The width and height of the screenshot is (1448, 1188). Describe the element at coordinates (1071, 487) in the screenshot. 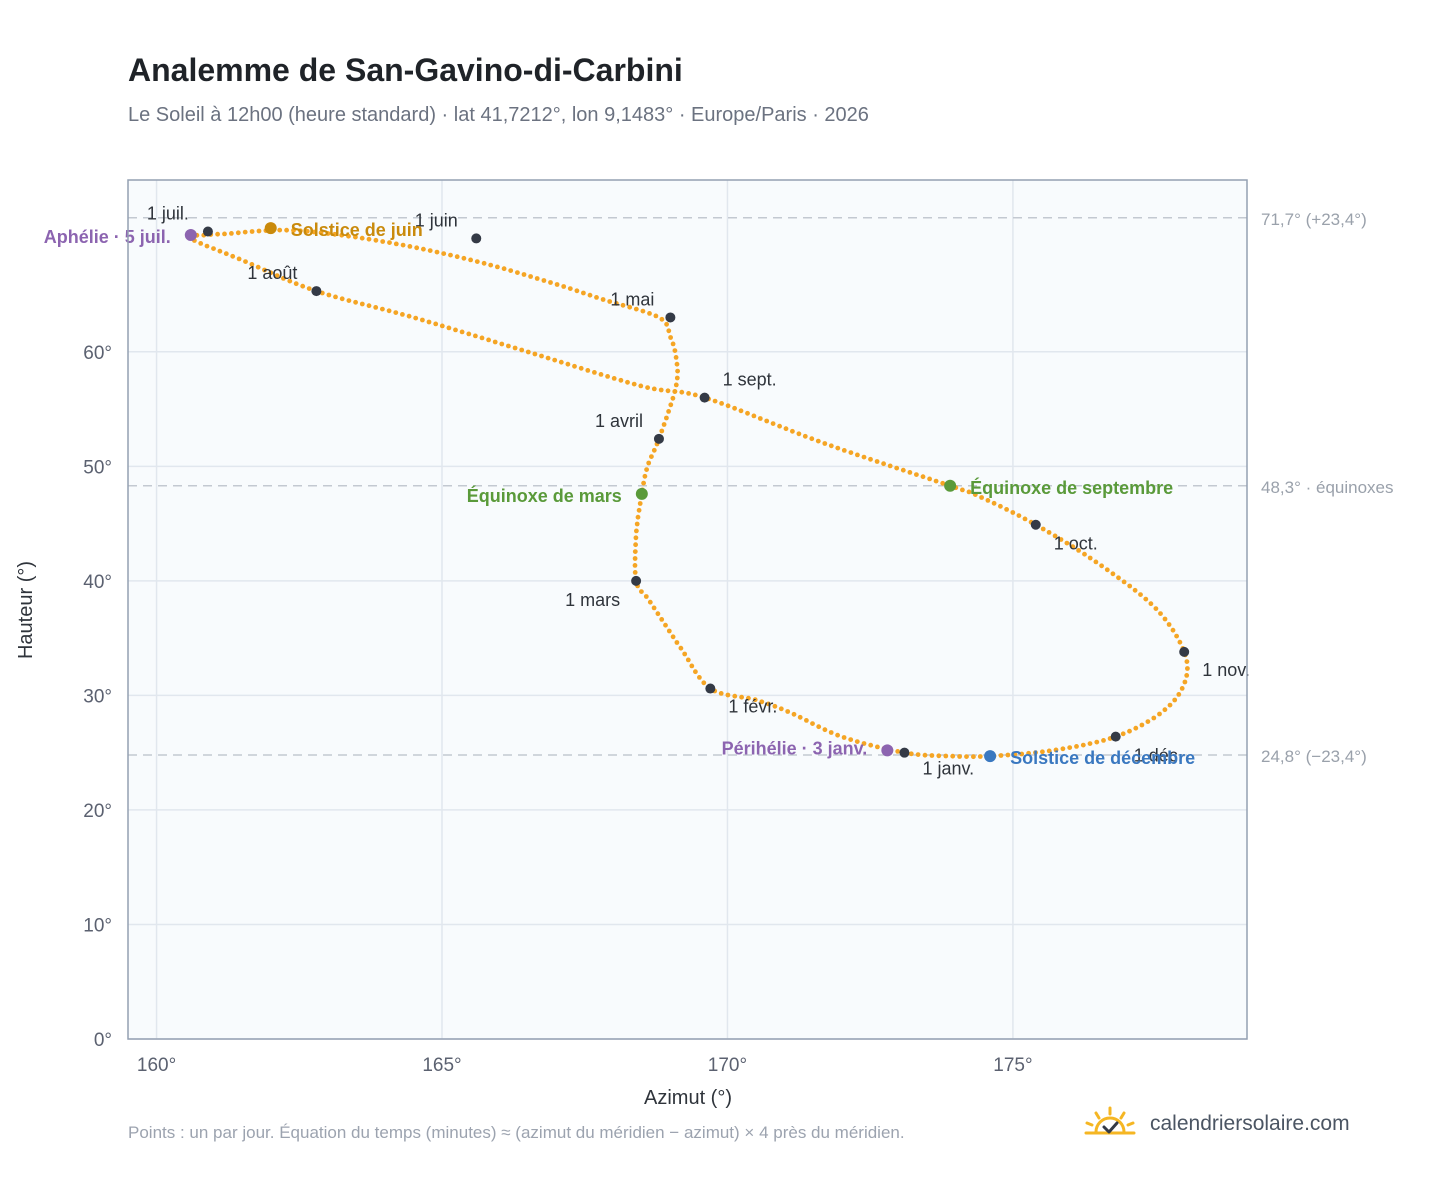

I see `event-label: Équinoxe de septembre` at that location.